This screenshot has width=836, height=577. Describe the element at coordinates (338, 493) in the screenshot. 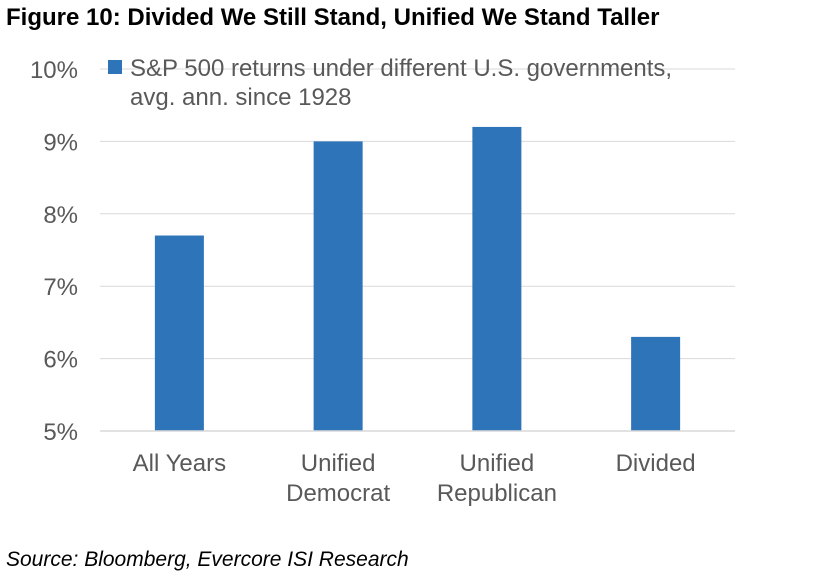

I see `x-tick-label: Democrat` at that location.